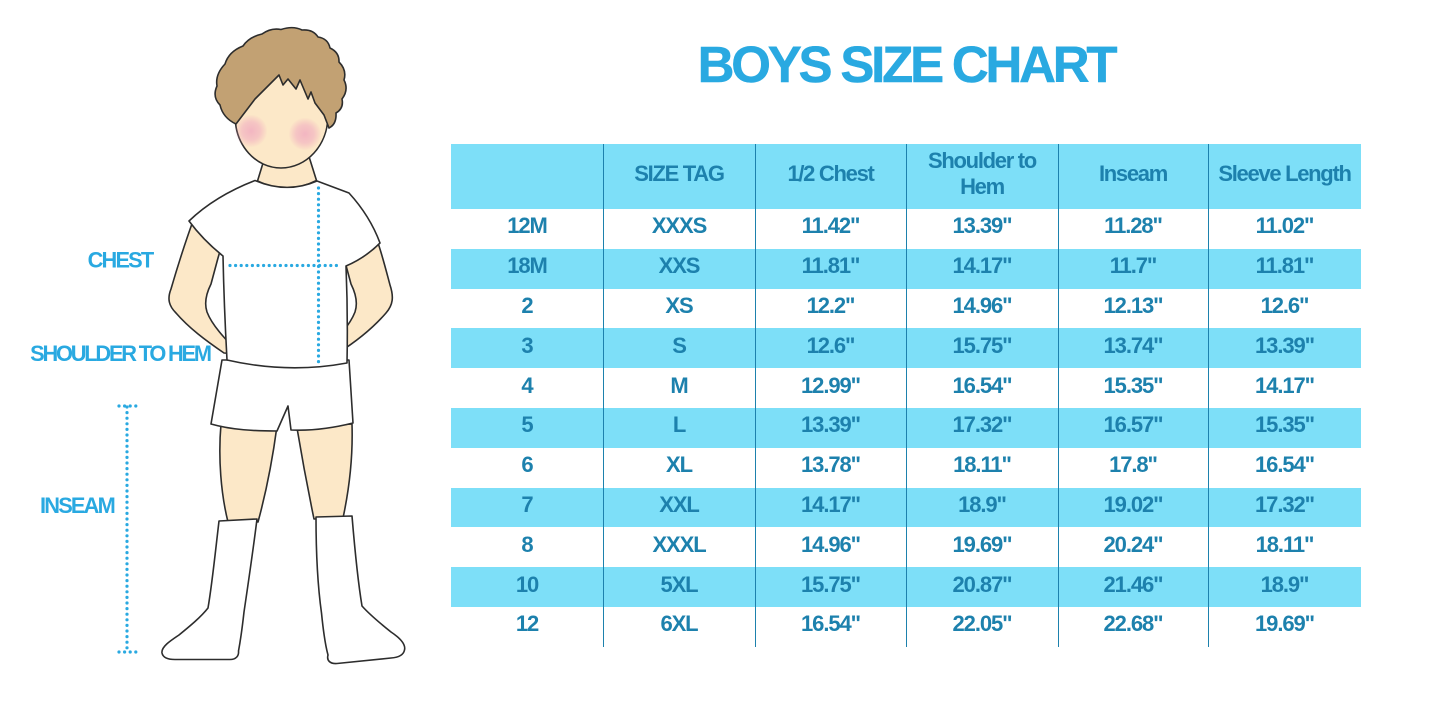 The width and height of the screenshot is (1445, 723). What do you see at coordinates (121, 260) in the screenshot?
I see `svg-text: CHEST` at bounding box center [121, 260].